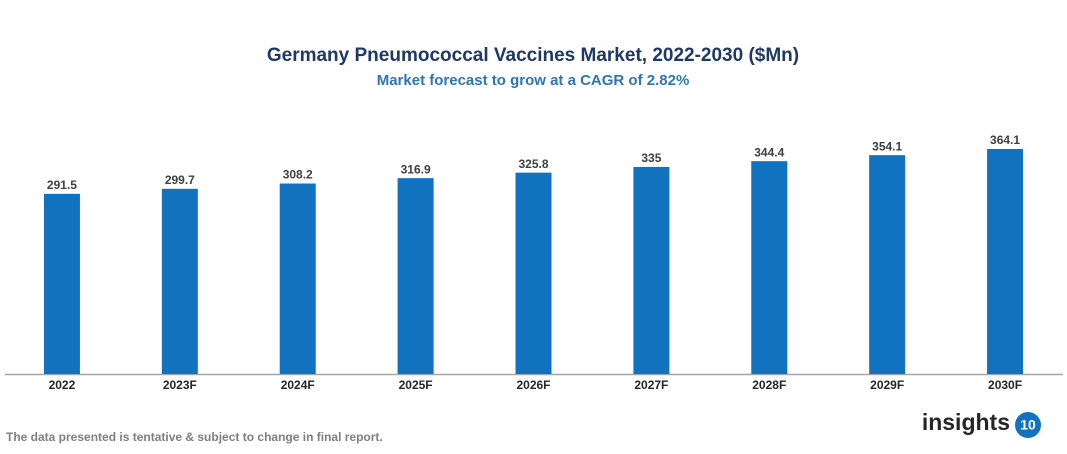  Describe the element at coordinates (180, 385) in the screenshot. I see `x-tick-label: 2023F` at that location.